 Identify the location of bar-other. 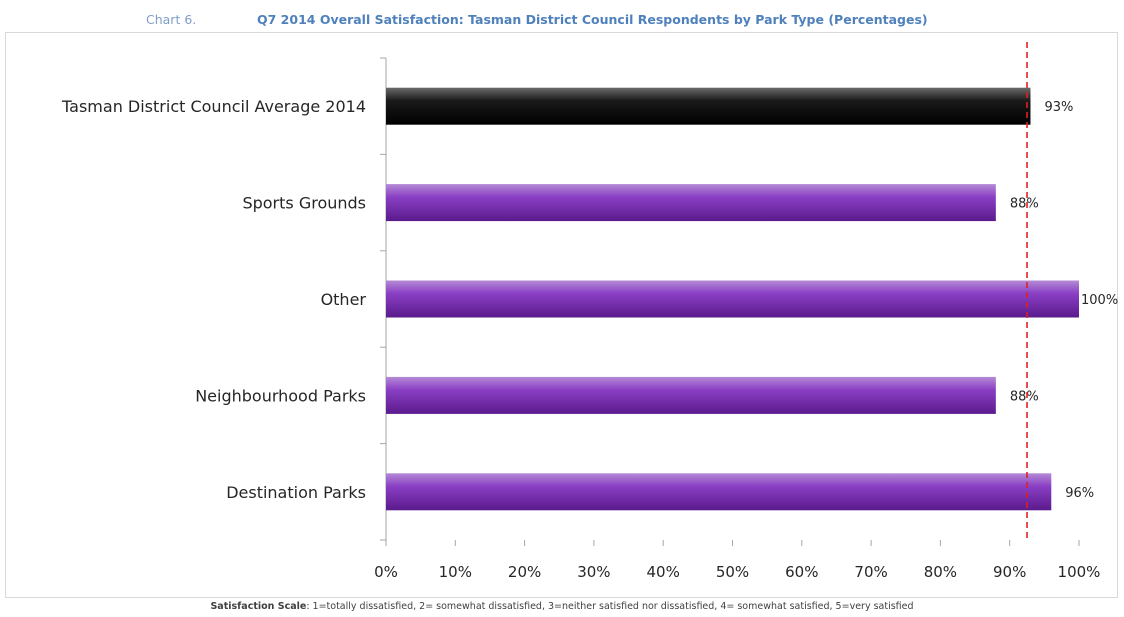
(732, 299).